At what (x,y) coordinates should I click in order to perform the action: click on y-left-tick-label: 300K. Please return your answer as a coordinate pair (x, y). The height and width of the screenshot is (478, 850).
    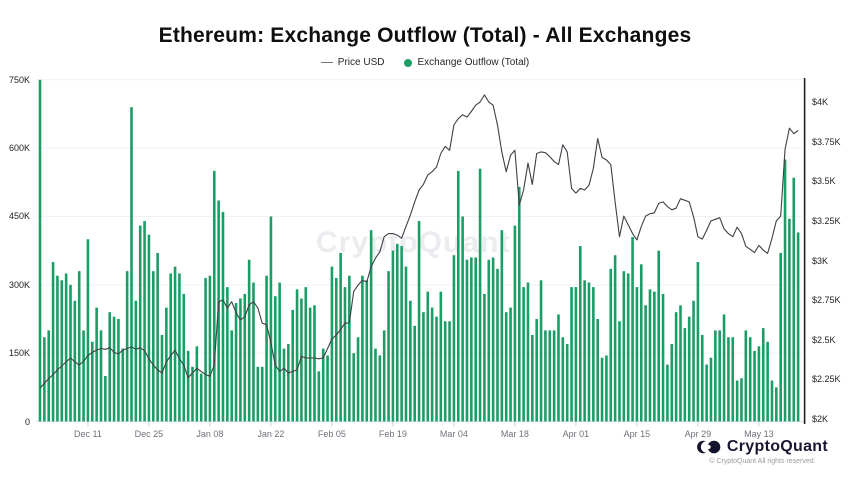
    Looking at the image, I should click on (19, 284).